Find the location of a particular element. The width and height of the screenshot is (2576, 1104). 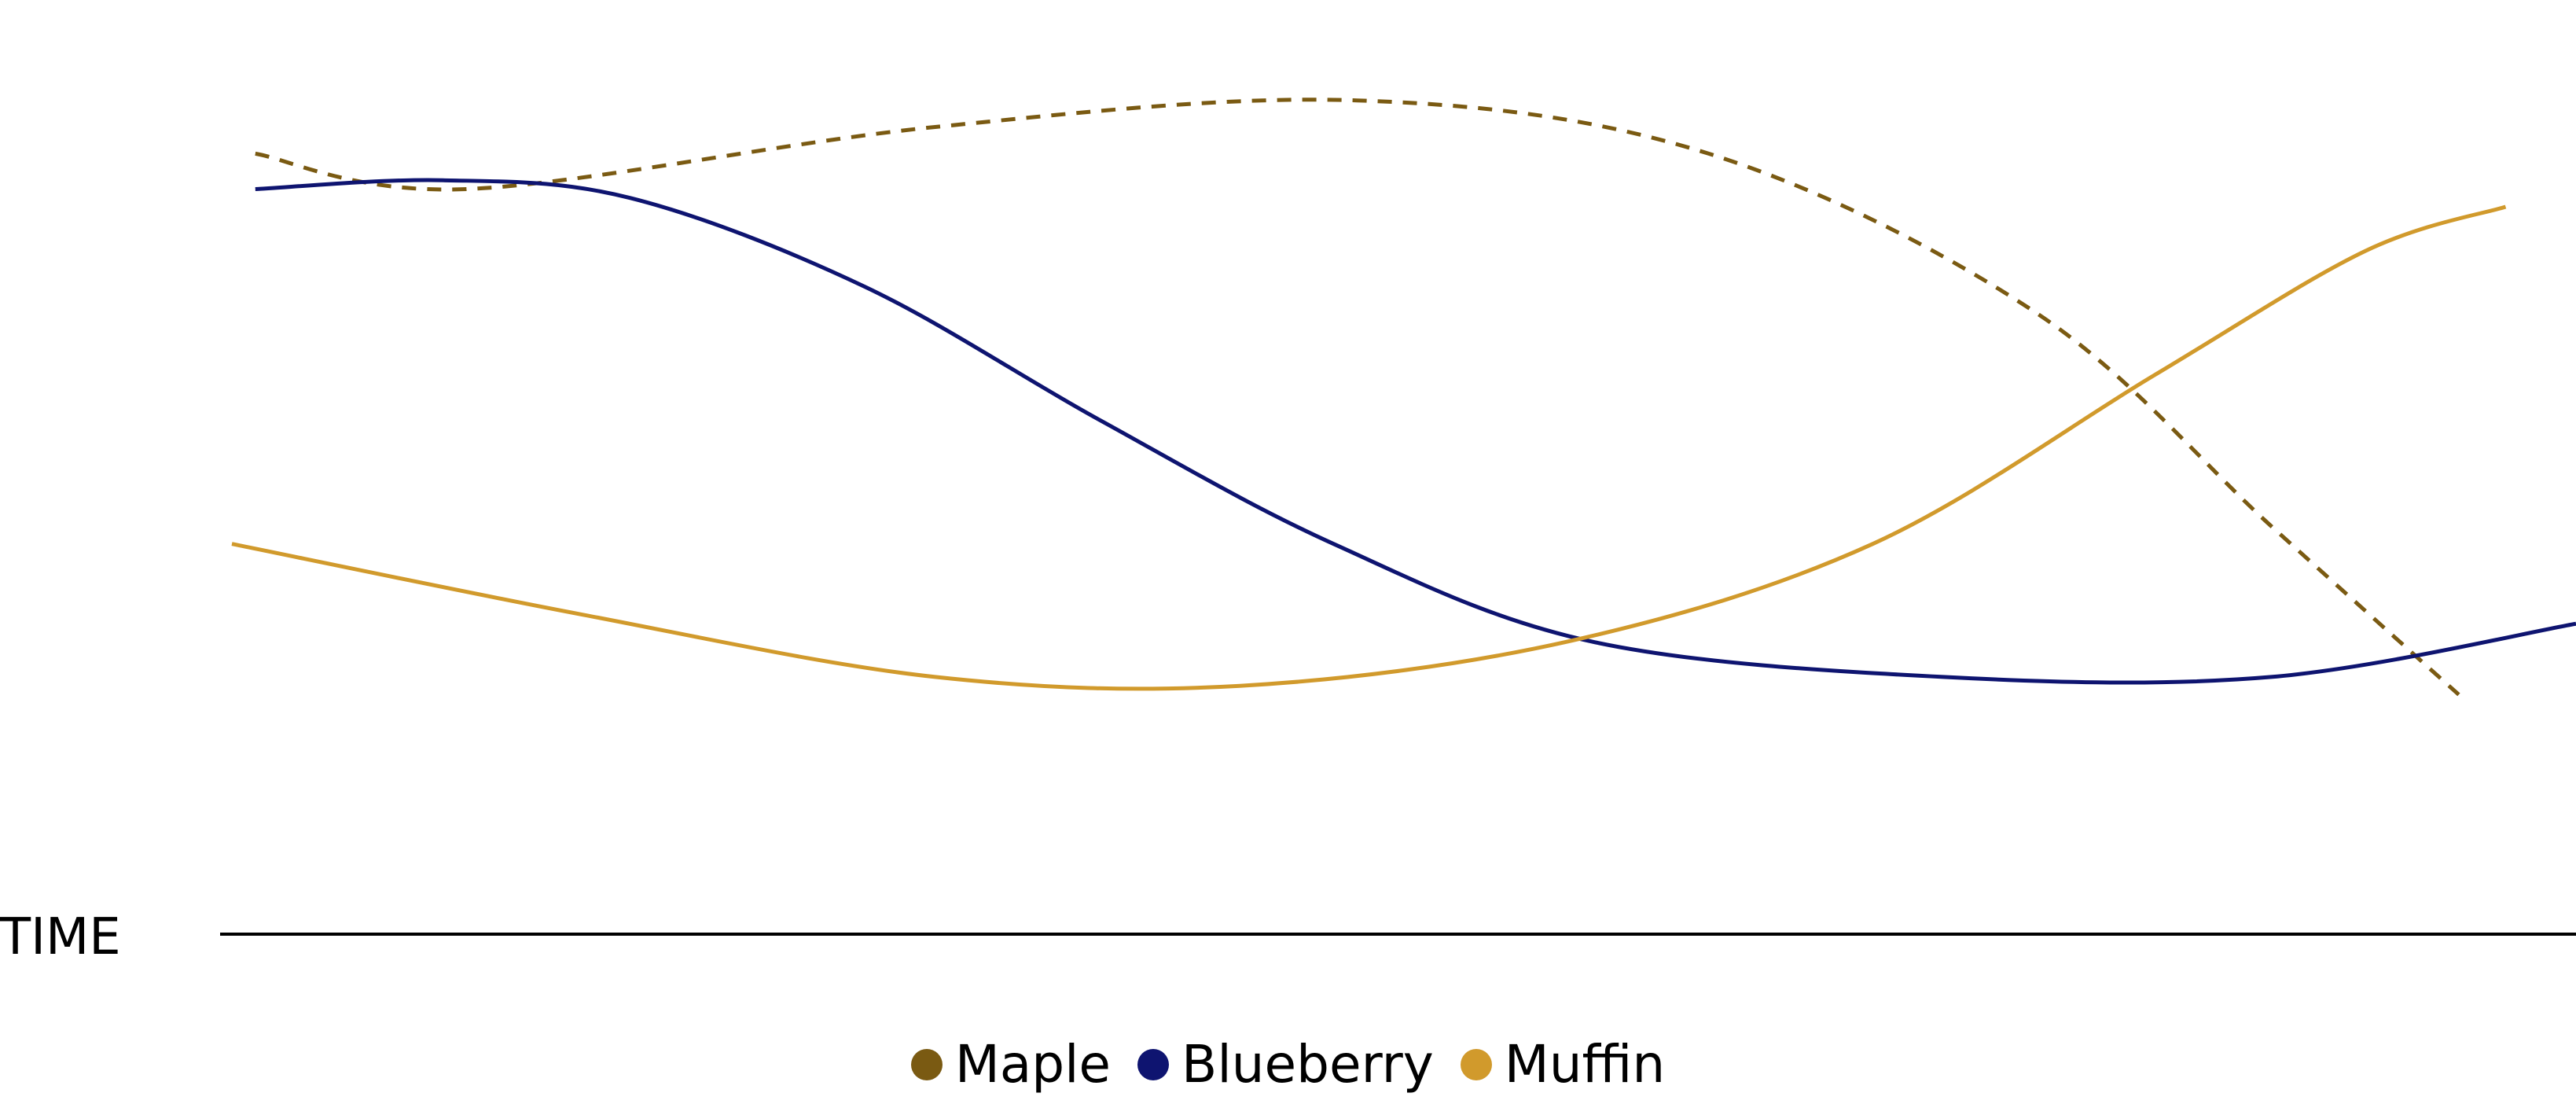

legend-dot-maple is located at coordinates (926, 1064).